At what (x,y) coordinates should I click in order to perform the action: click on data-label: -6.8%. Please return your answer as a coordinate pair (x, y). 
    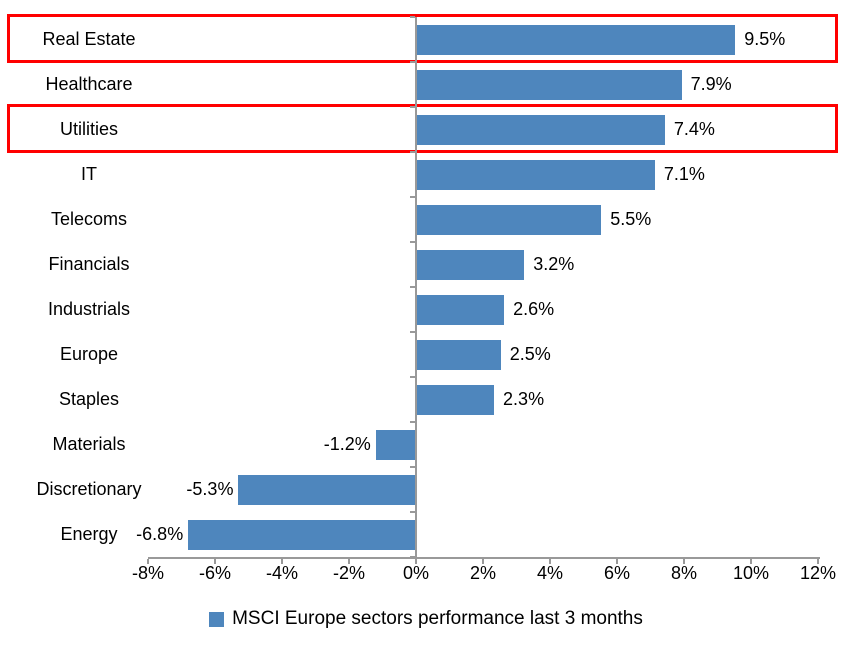
    Looking at the image, I should click on (160, 534).